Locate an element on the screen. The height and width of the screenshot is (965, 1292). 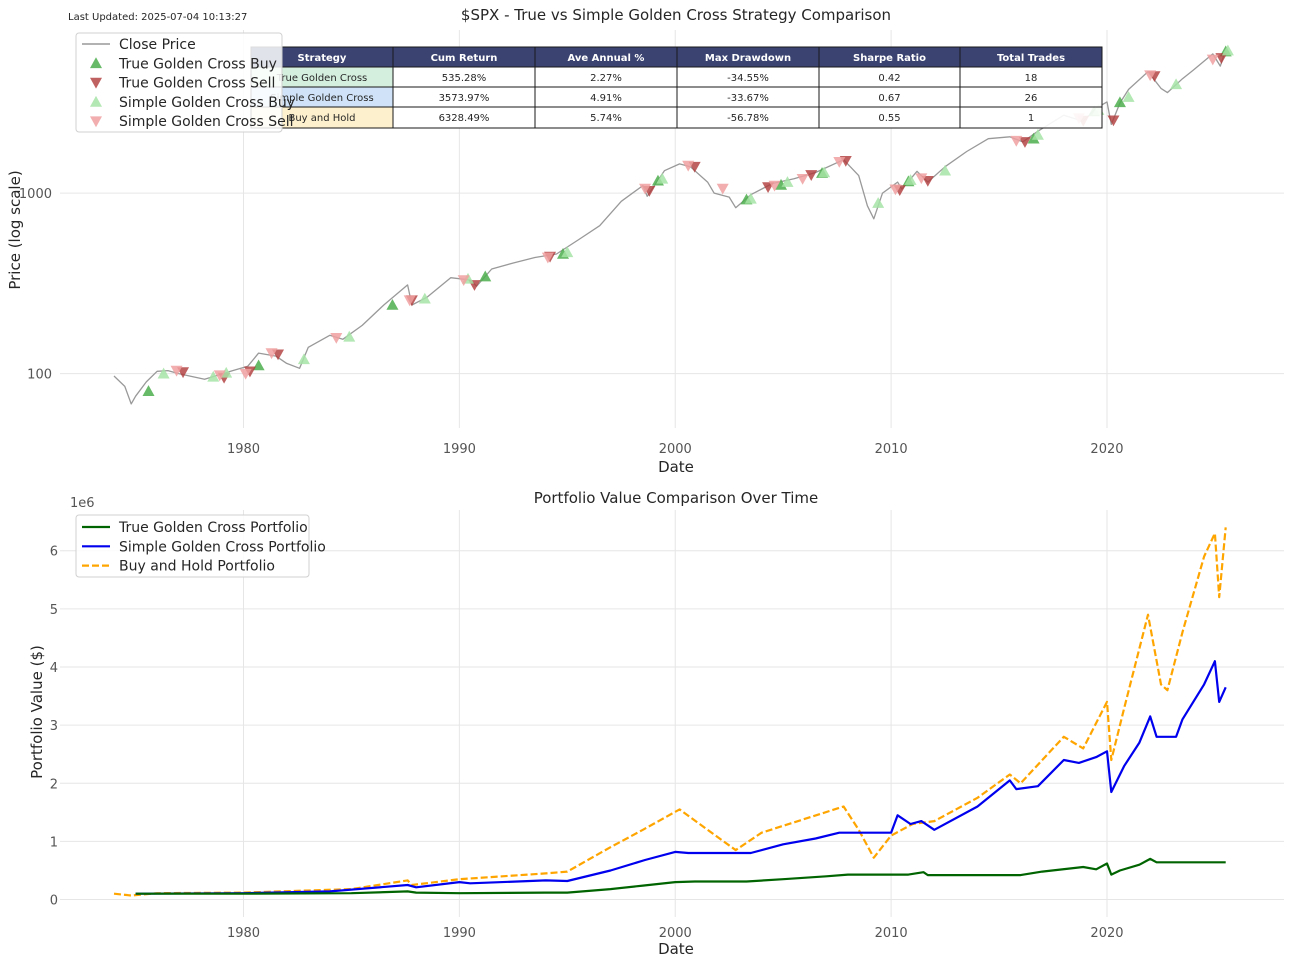
y-tick-label: 4 is located at coordinates (54, 668).